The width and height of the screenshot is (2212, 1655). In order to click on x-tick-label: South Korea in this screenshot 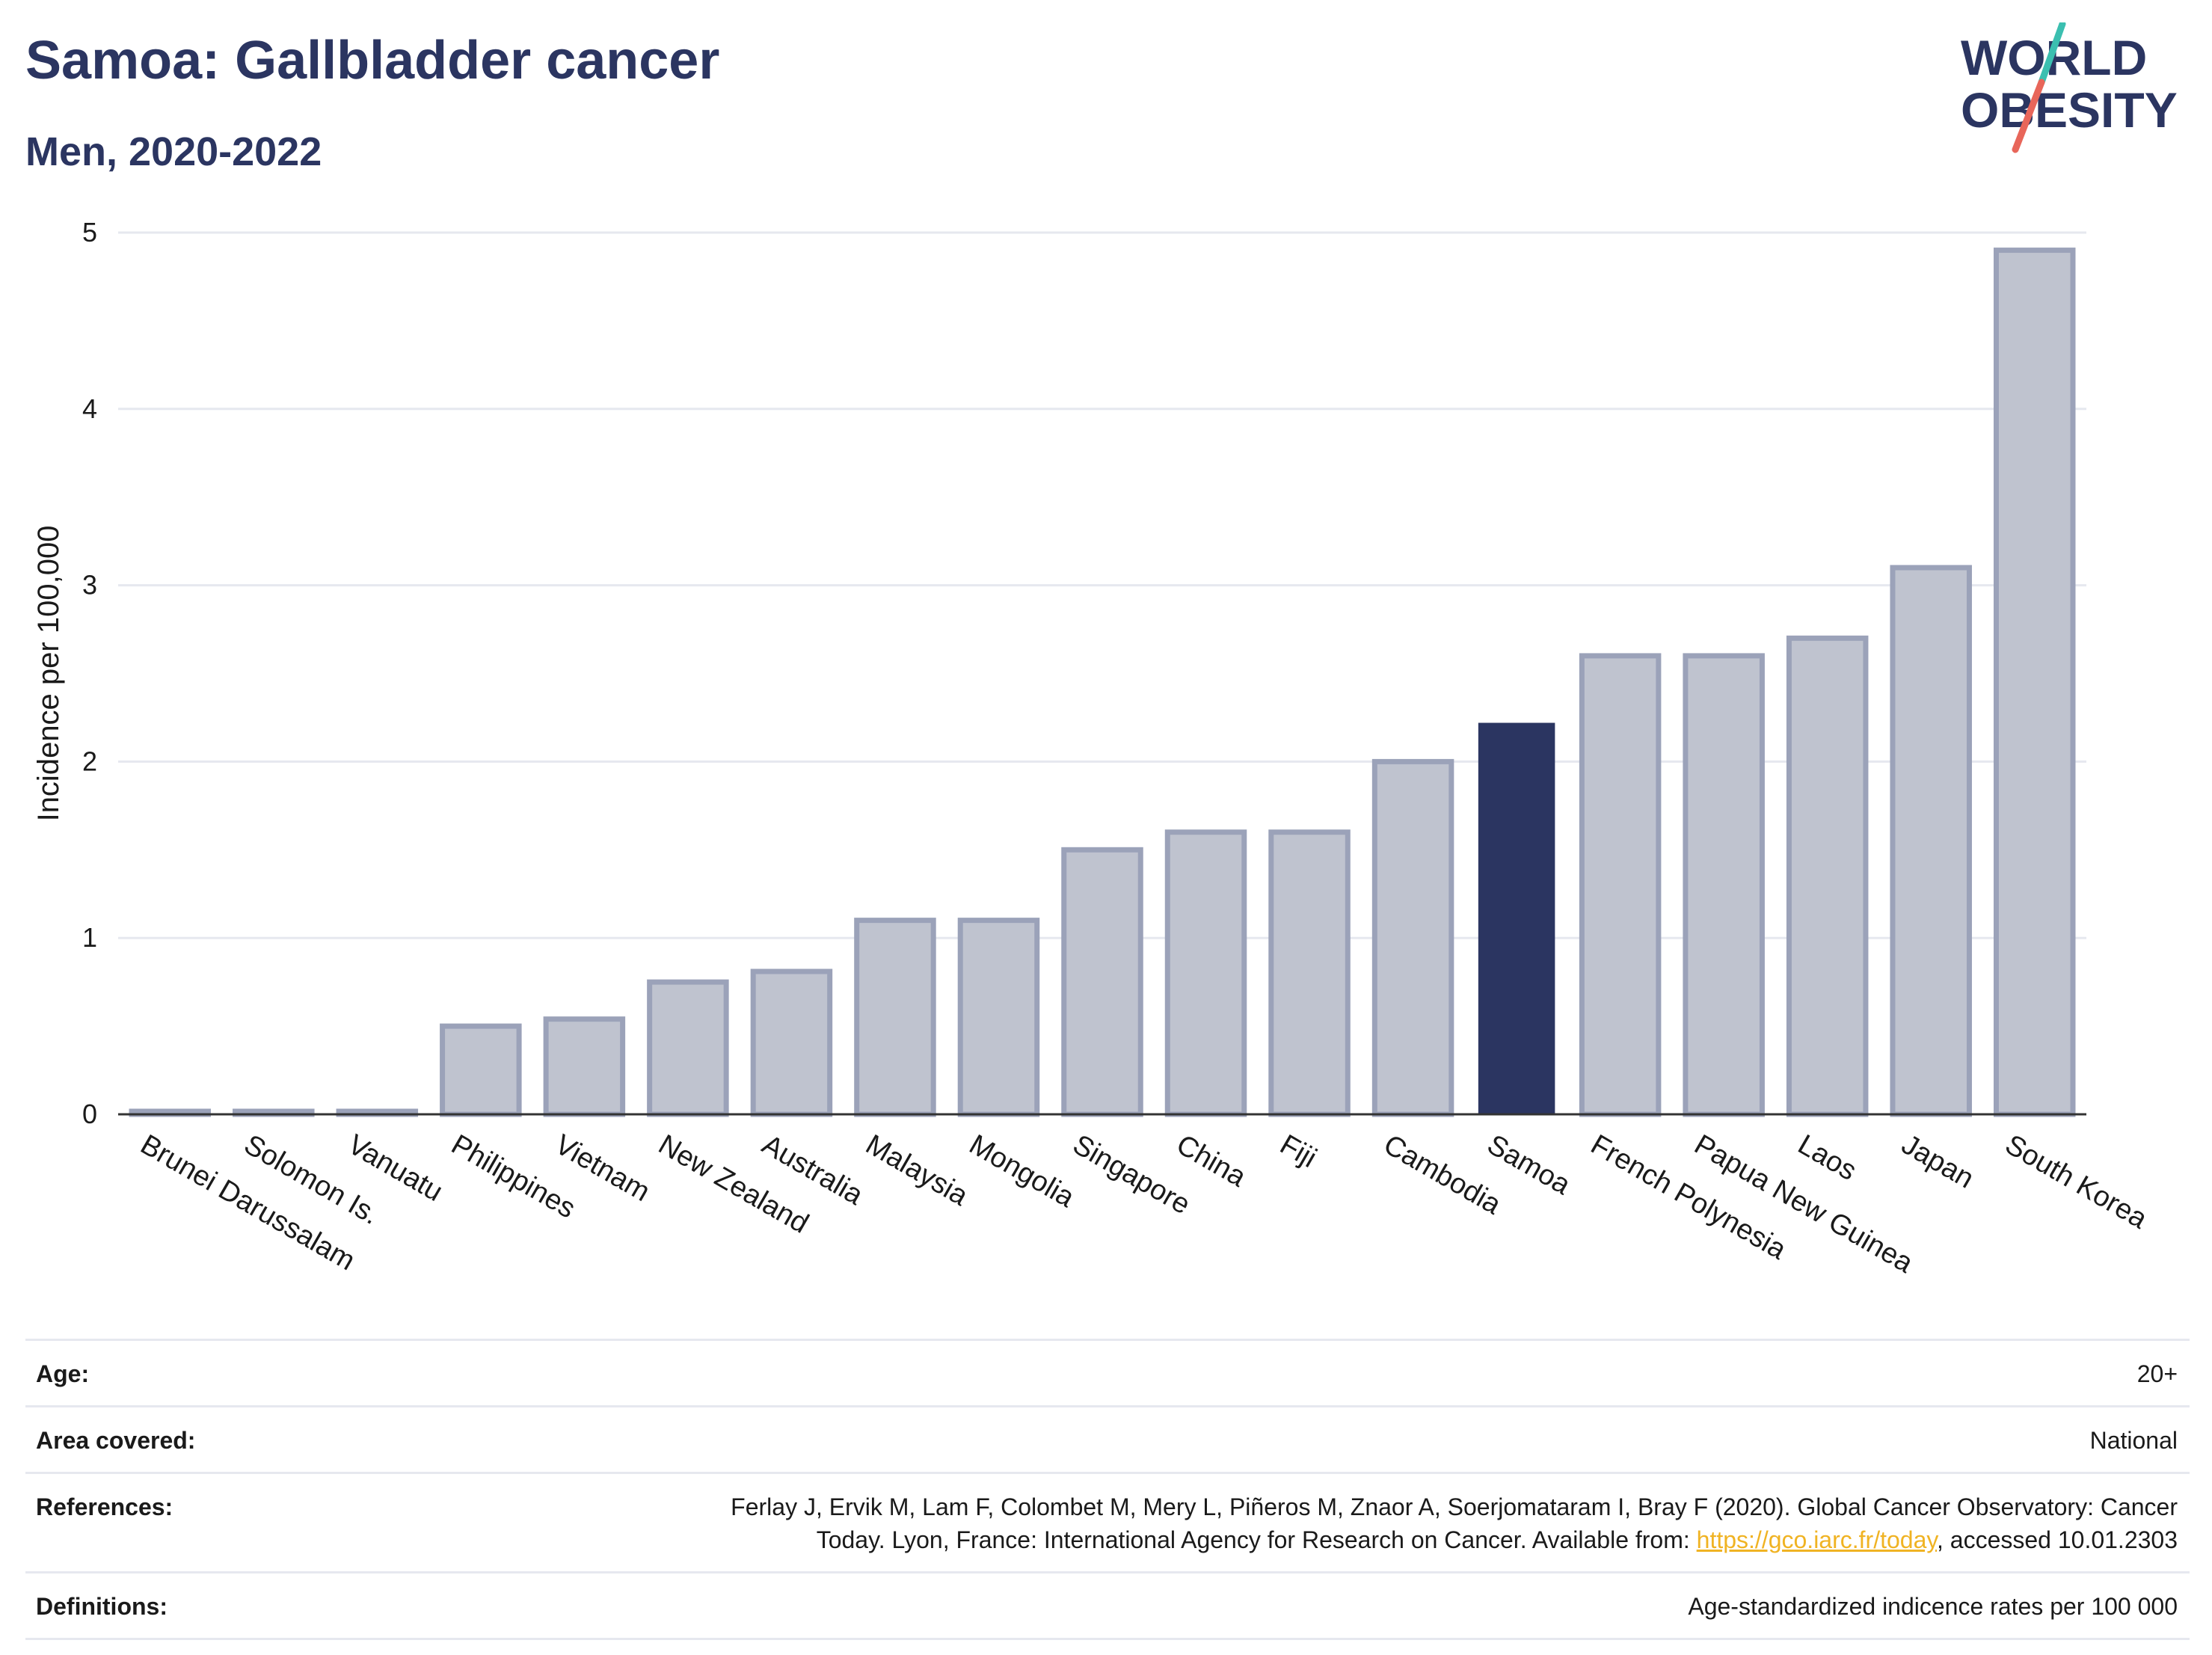, I will do `click(2076, 1182)`.